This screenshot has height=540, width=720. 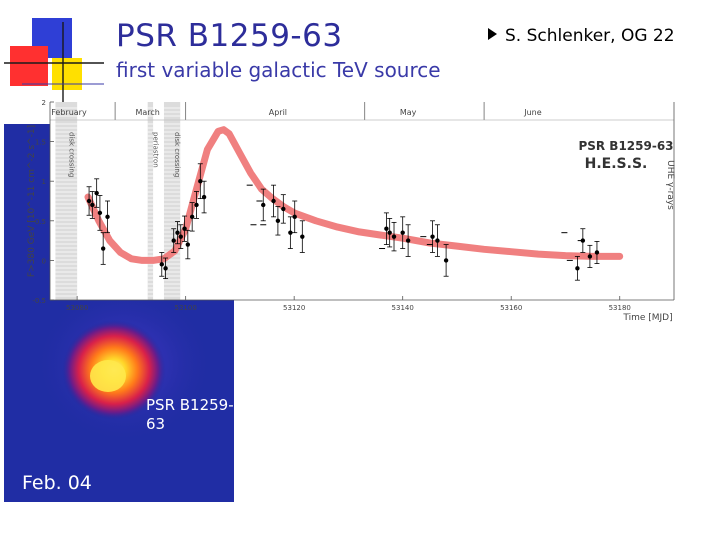 I want to click on byline-text: S. Schlenker, OG 22, so click(x=590, y=36).